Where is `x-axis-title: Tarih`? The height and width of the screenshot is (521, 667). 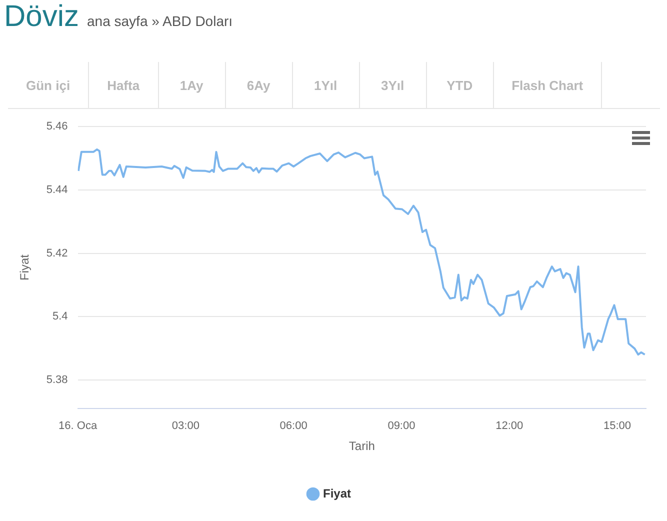 x-axis-title: Tarih is located at coordinates (361, 446).